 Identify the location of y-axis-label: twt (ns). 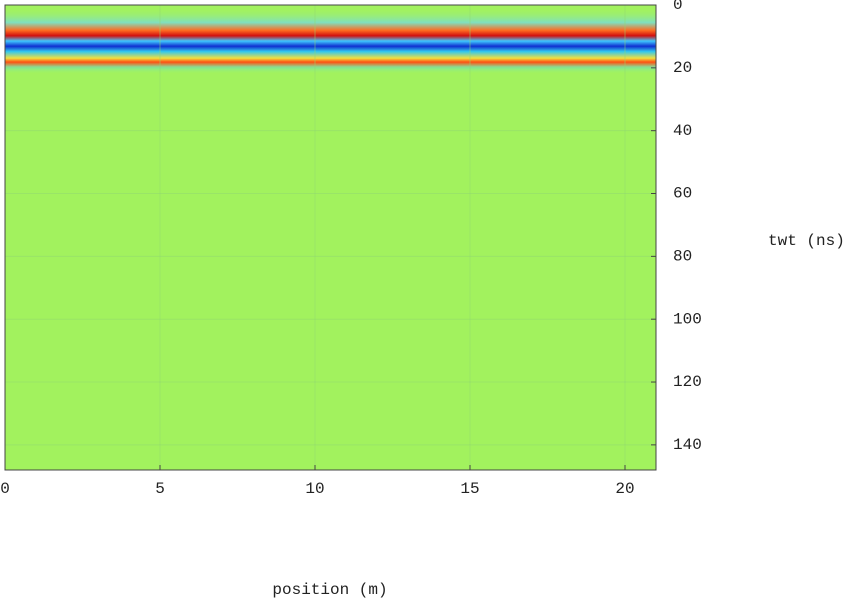
(806, 241).